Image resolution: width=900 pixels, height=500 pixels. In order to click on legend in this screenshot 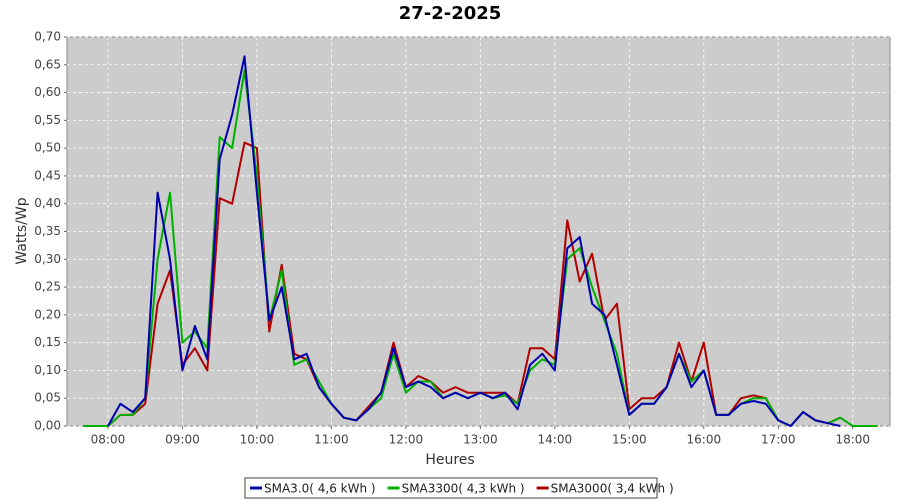, I will do `click(451, 488)`.